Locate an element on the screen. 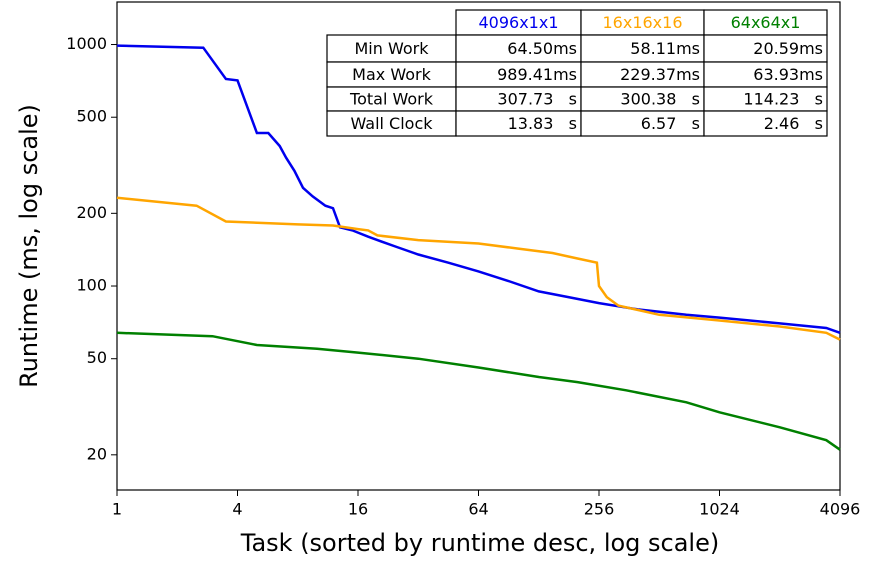 The image size is (871, 564). table-cell-text: 58.11ms is located at coordinates (665, 48).